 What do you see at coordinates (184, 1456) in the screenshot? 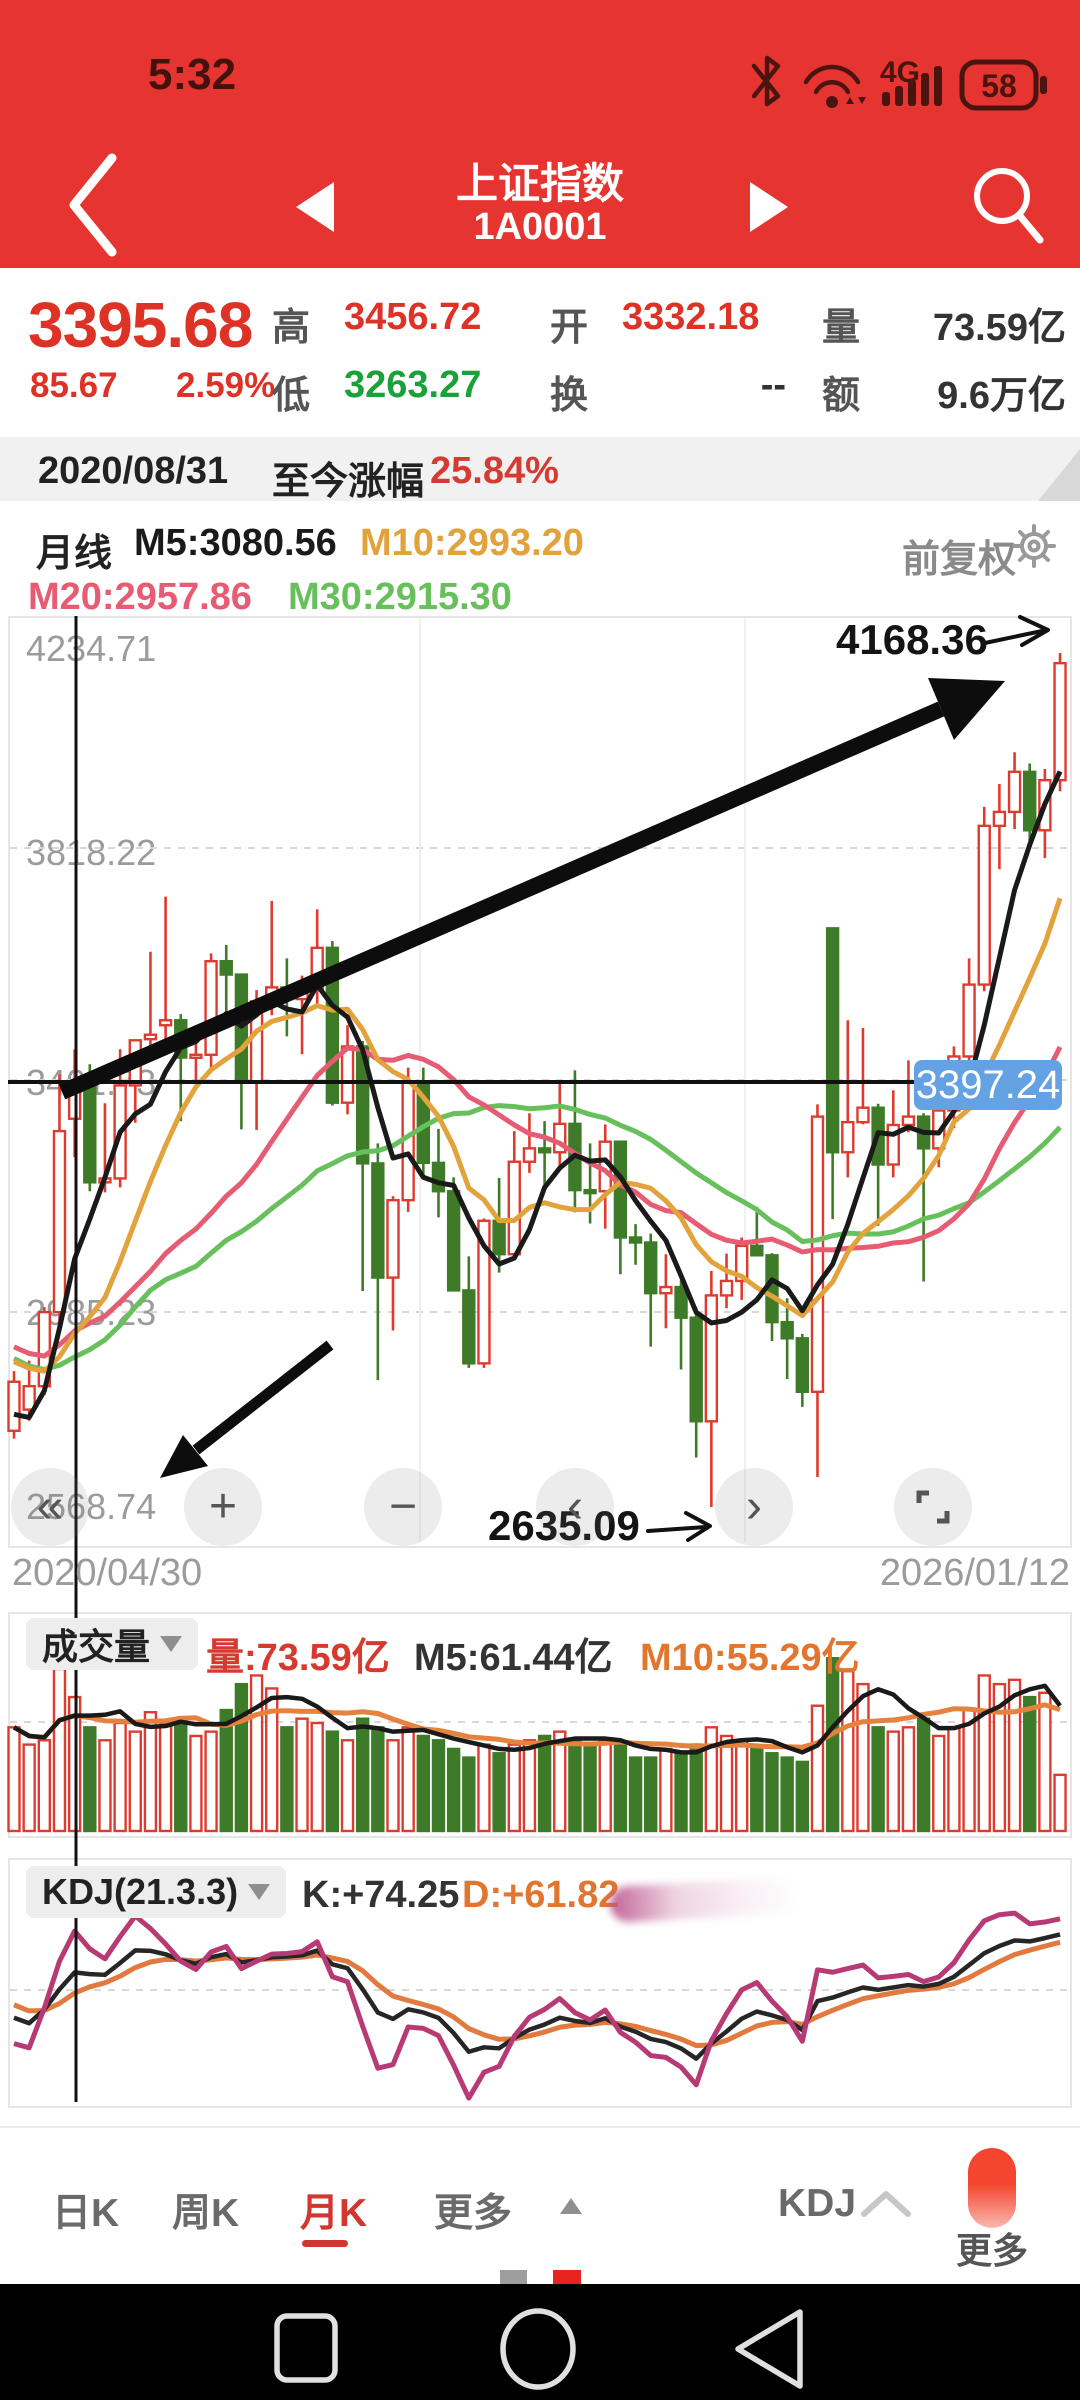
I see `downleft-arrowhead` at bounding box center [184, 1456].